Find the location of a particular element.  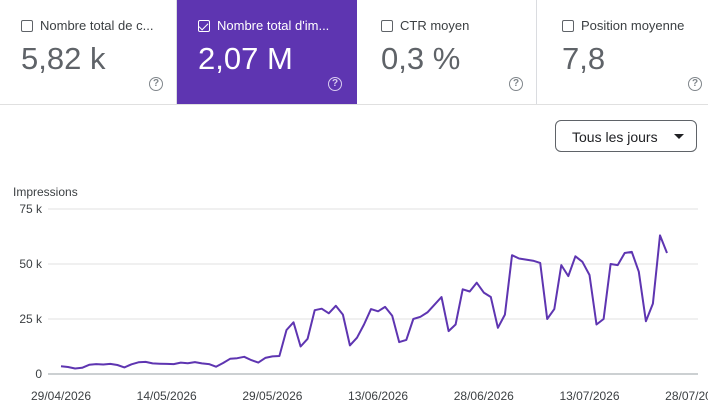

y-axis-title: Impressions is located at coordinates (45, 192).